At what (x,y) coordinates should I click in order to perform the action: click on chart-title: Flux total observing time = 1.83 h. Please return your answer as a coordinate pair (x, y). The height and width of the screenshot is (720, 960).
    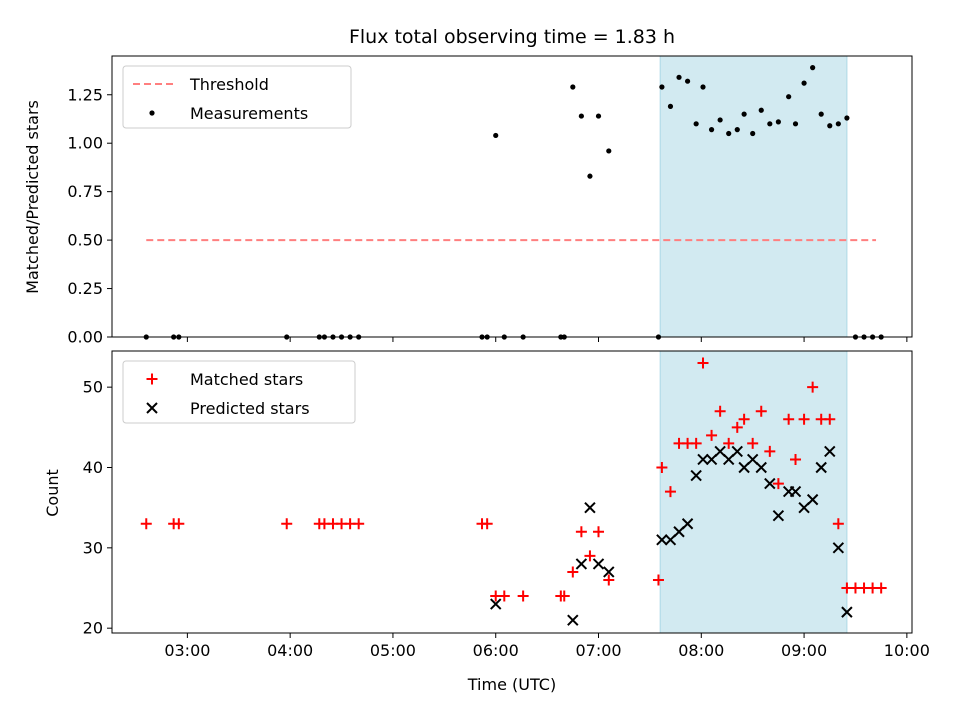
    Looking at the image, I should click on (512, 37).